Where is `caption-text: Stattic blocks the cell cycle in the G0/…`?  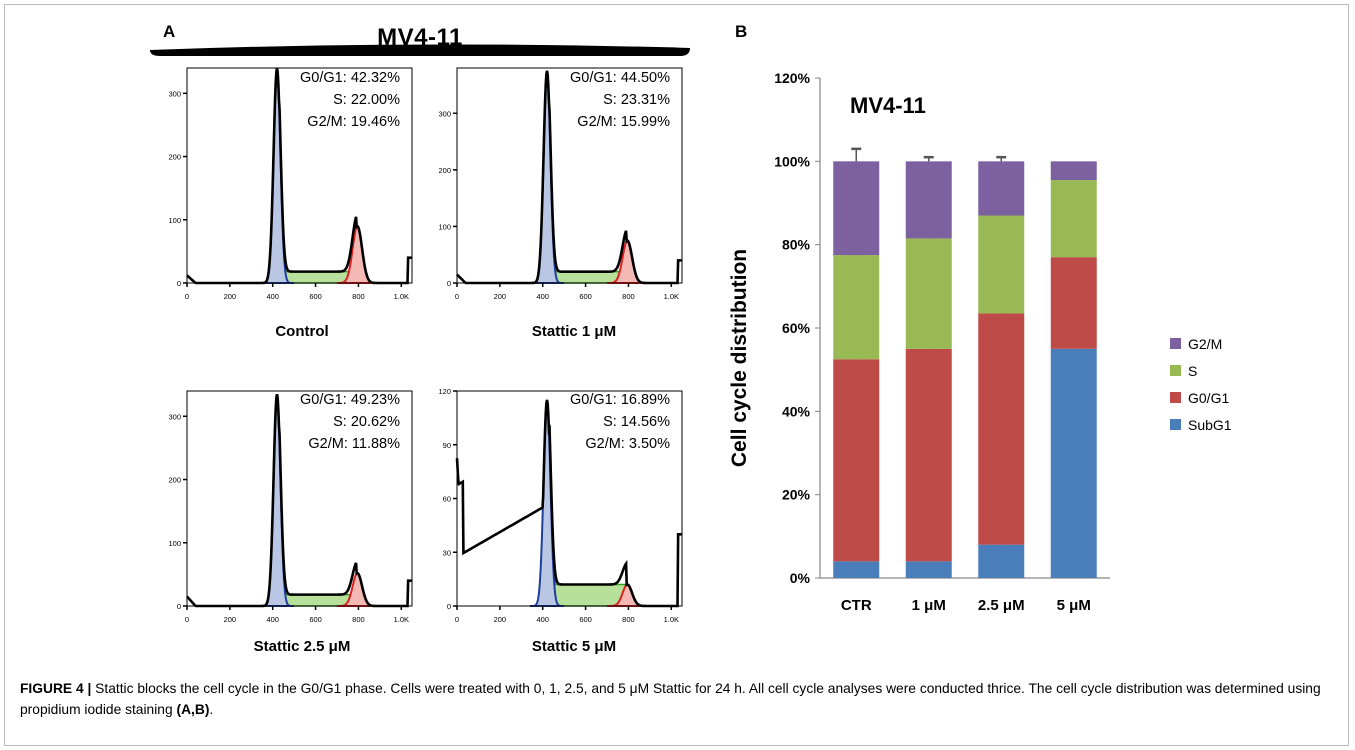 caption-text: Stattic blocks the cell cycle in the G0/… is located at coordinates (670, 699).